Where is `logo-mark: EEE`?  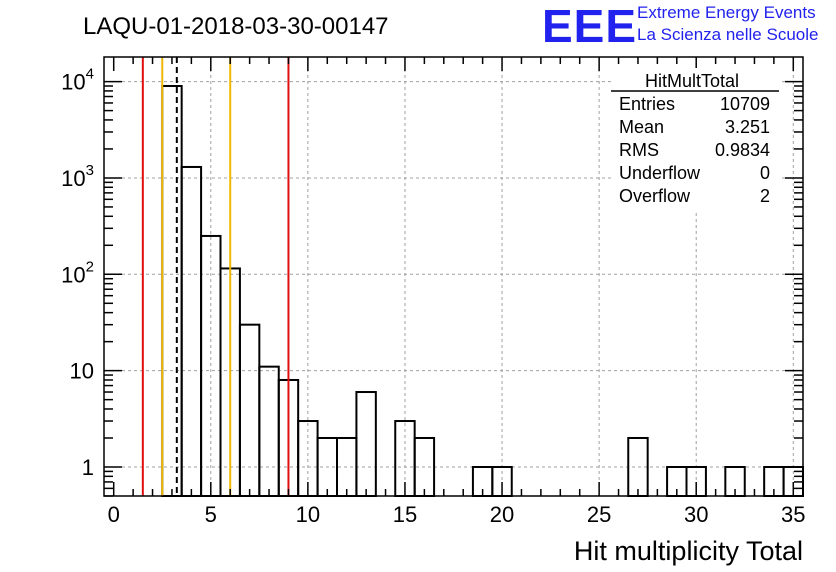 logo-mark: EEE is located at coordinates (589, 26).